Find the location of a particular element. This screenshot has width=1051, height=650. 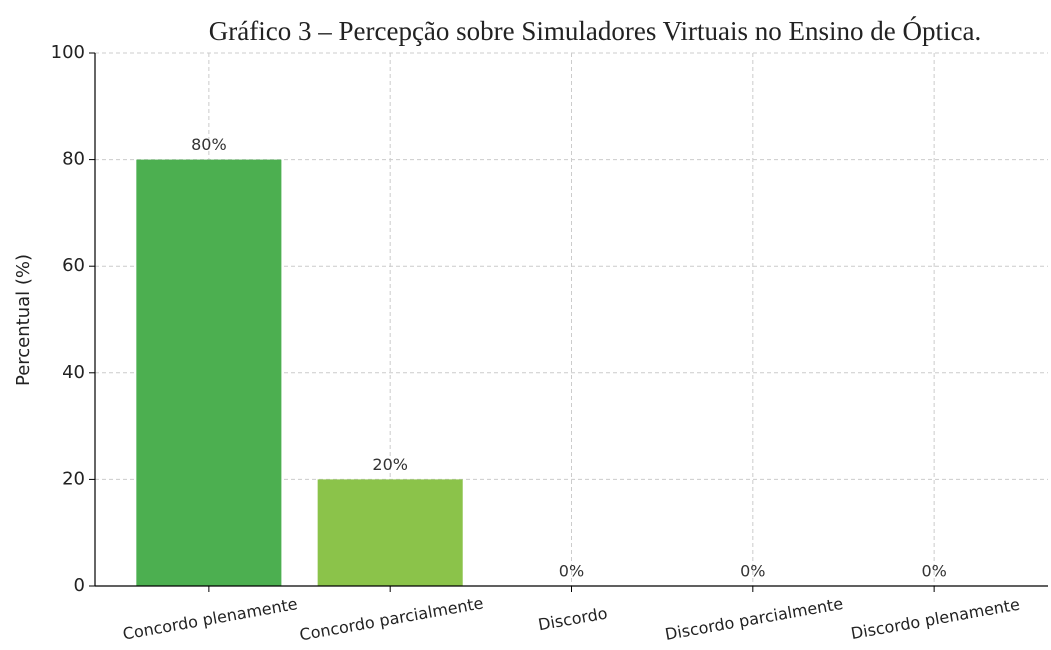

y-tick-label: 20 is located at coordinates (73, 478).